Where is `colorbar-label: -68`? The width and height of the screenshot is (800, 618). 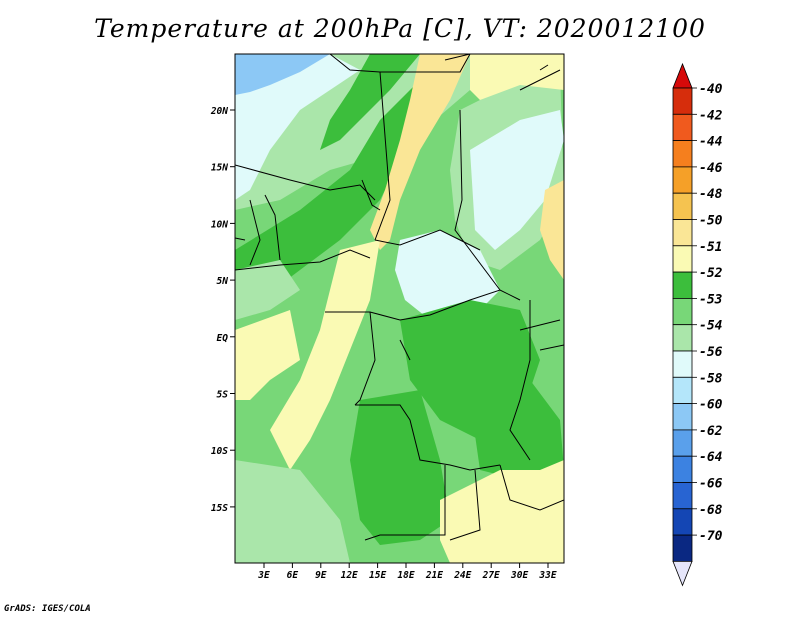 colorbar-label: -68 is located at coordinates (711, 510).